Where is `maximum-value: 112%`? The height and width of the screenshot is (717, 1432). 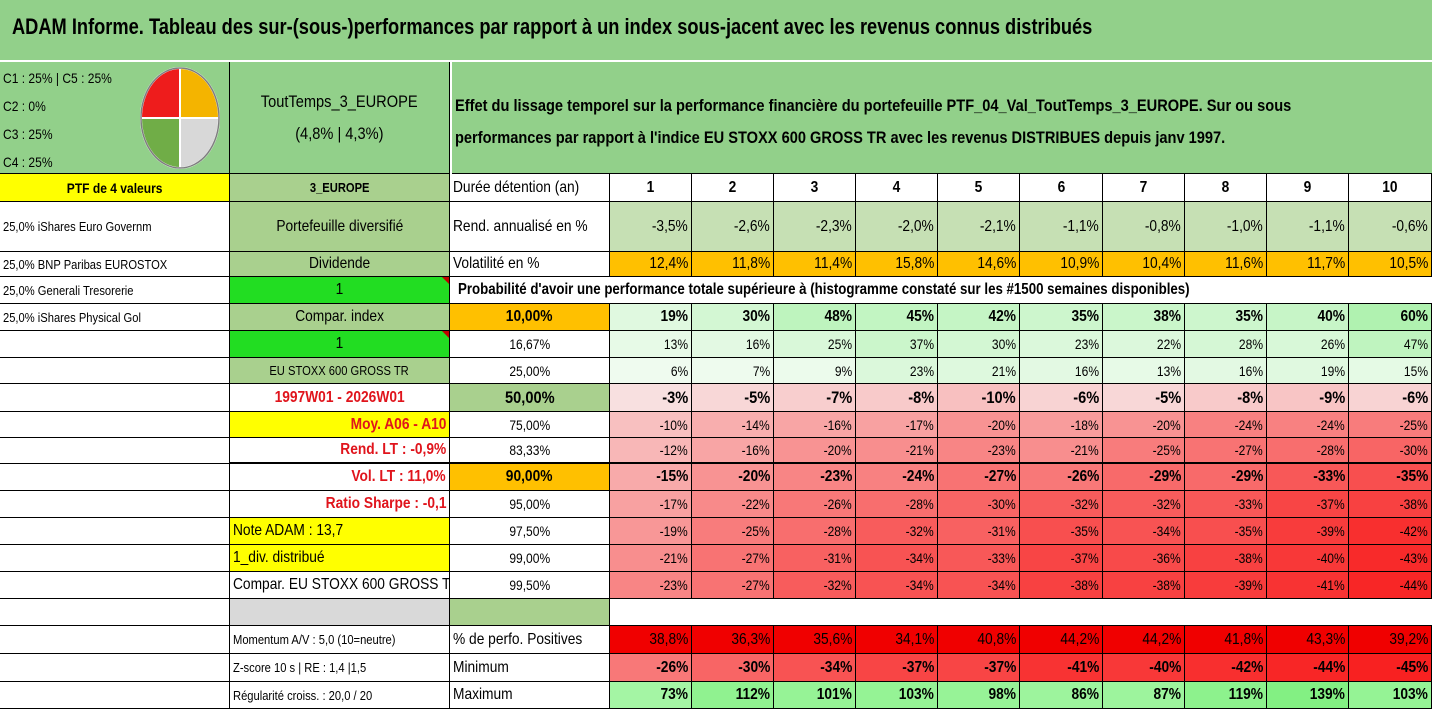
maximum-value: 112% is located at coordinates (733, 695).